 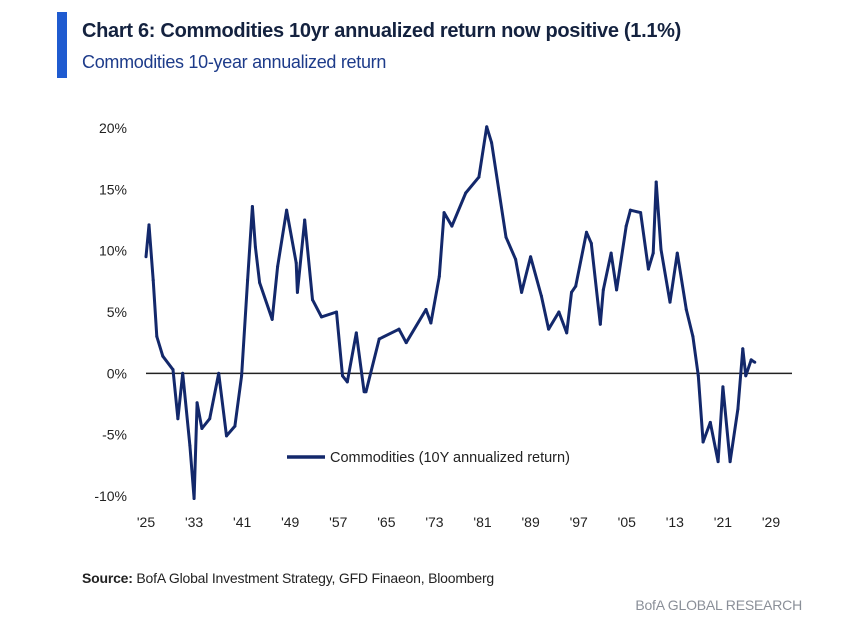 I want to click on x-tick-label: '05, so click(x=627, y=522).